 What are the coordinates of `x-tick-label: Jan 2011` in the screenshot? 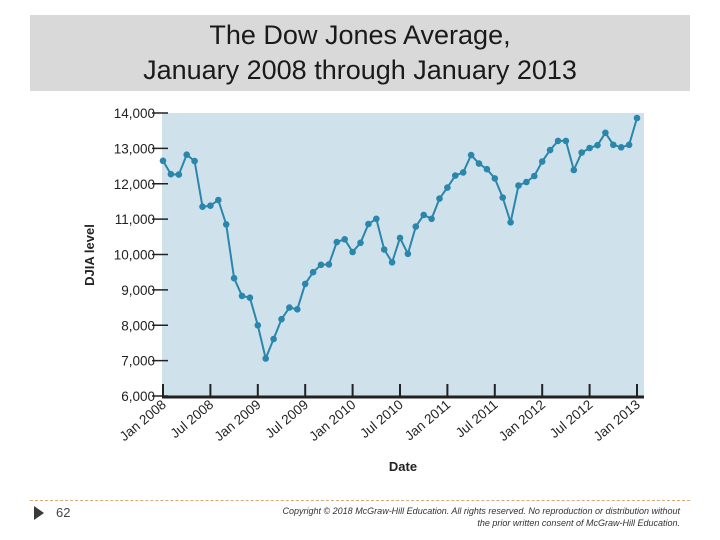 It's located at (427, 420).